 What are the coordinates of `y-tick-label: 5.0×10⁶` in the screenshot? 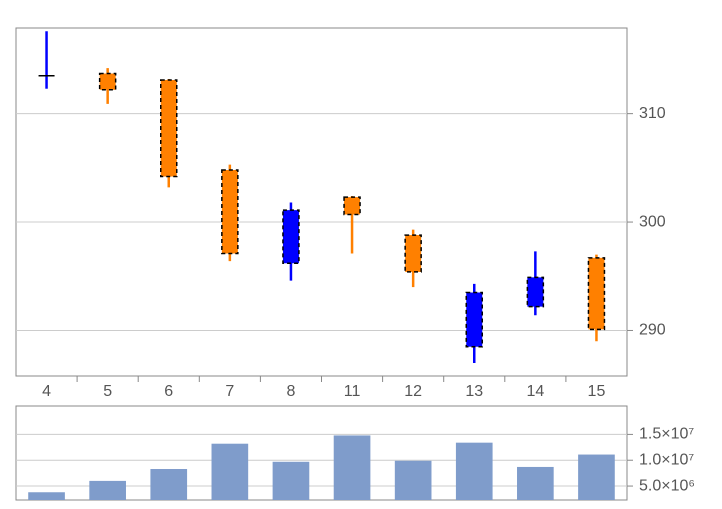 It's located at (667, 485).